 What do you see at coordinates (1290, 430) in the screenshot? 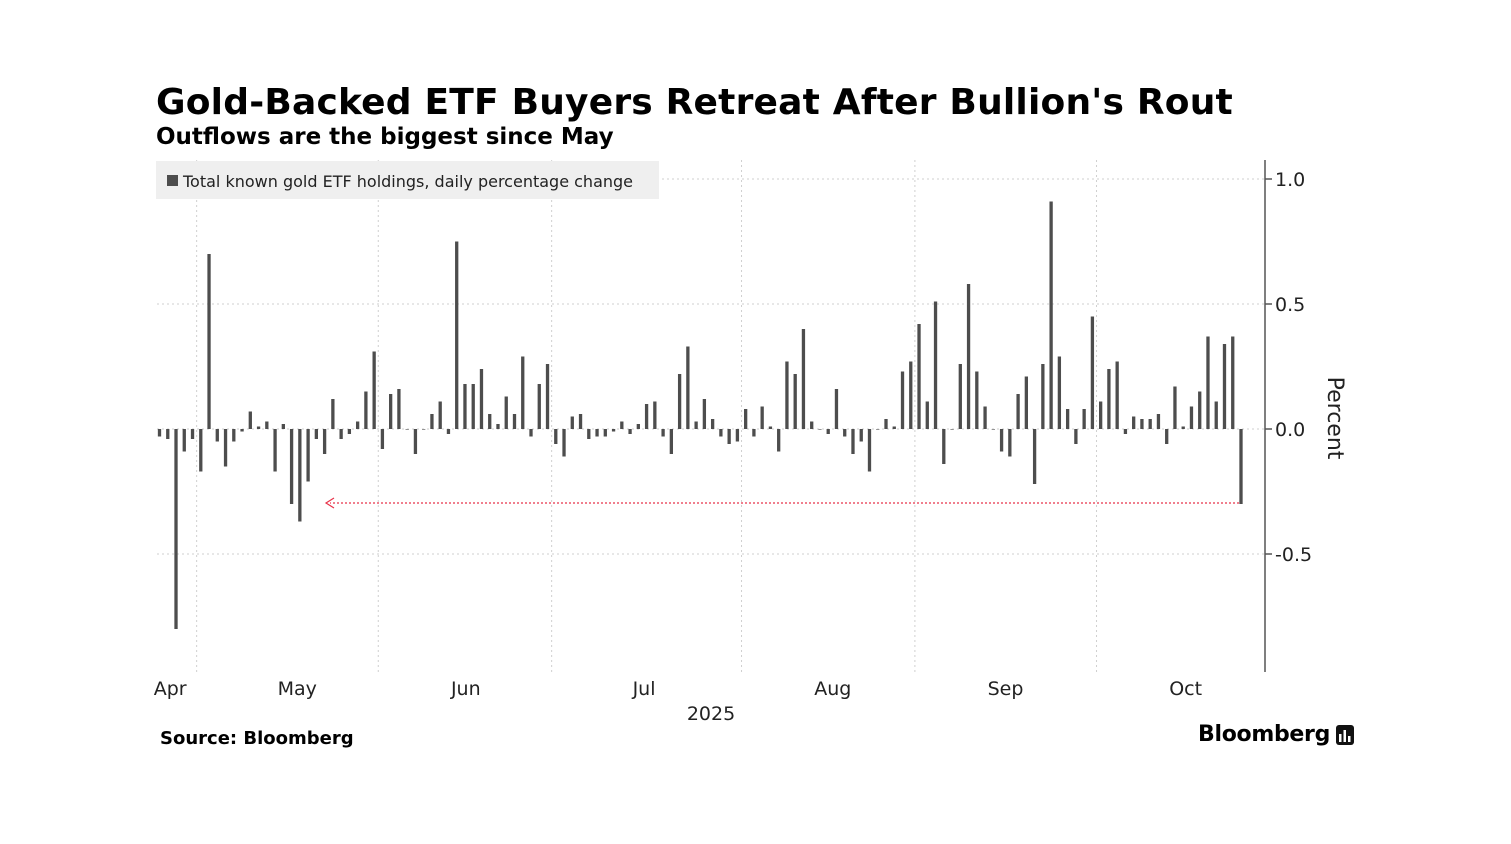
I see `y-tick-label: 0.0` at bounding box center [1290, 430].